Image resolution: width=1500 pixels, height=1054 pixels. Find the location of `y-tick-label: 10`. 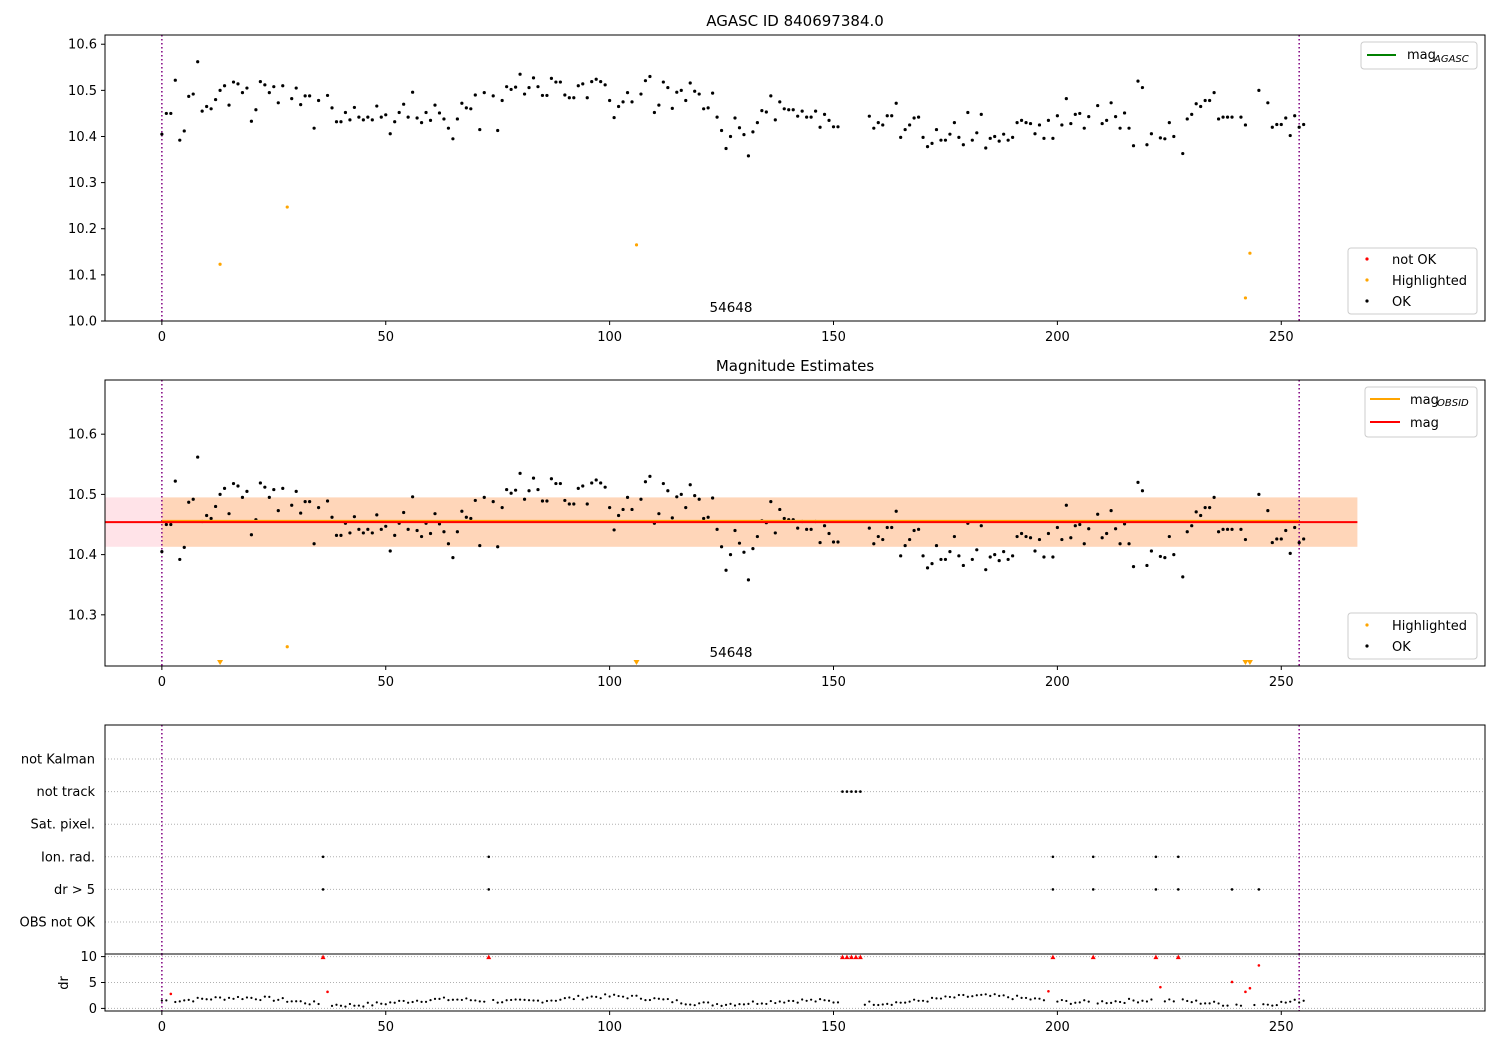

y-tick-label: 10 is located at coordinates (88, 957).